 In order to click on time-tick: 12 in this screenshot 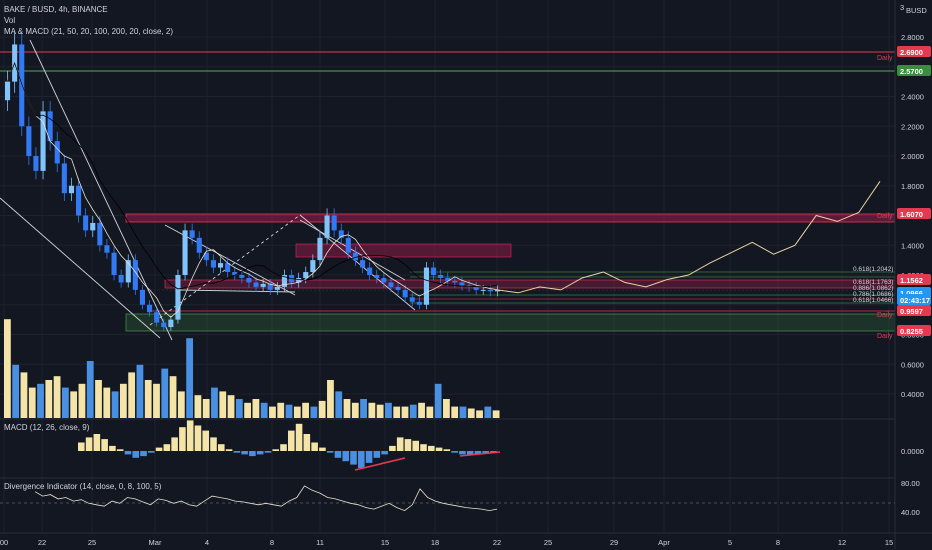, I will do `click(842, 542)`.